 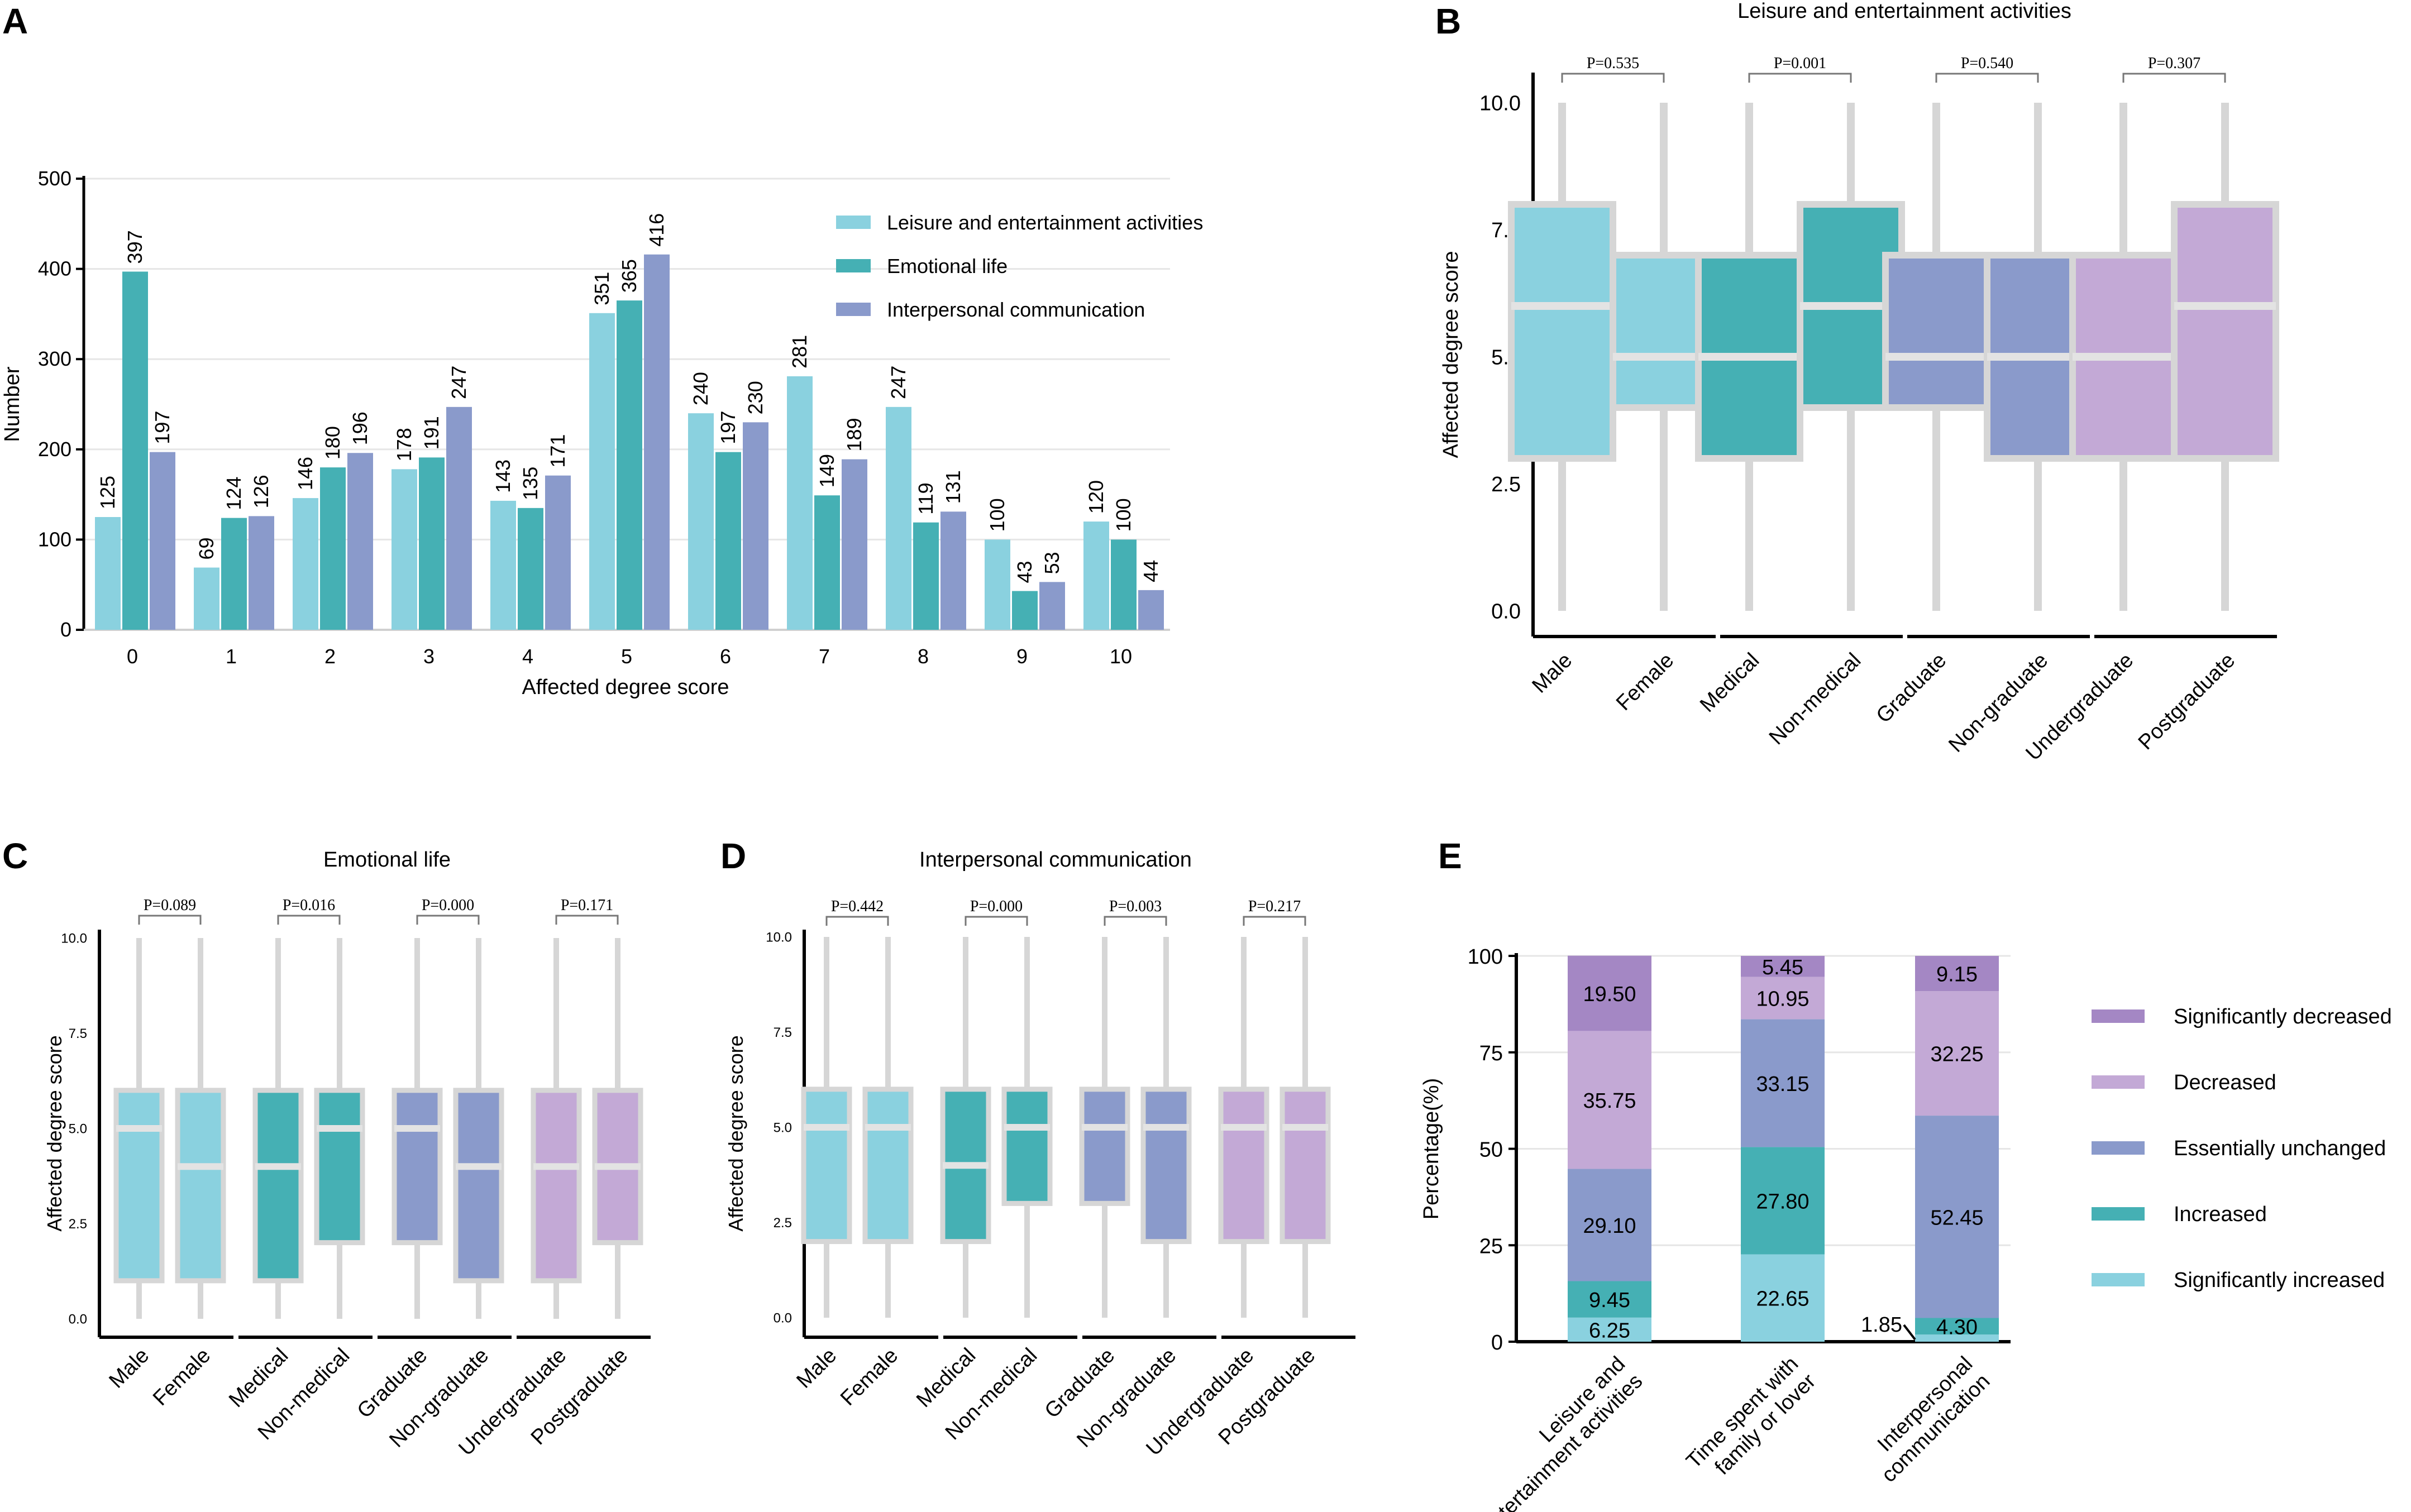 I want to click on y-tick-label: 75, so click(x=1491, y=1053).